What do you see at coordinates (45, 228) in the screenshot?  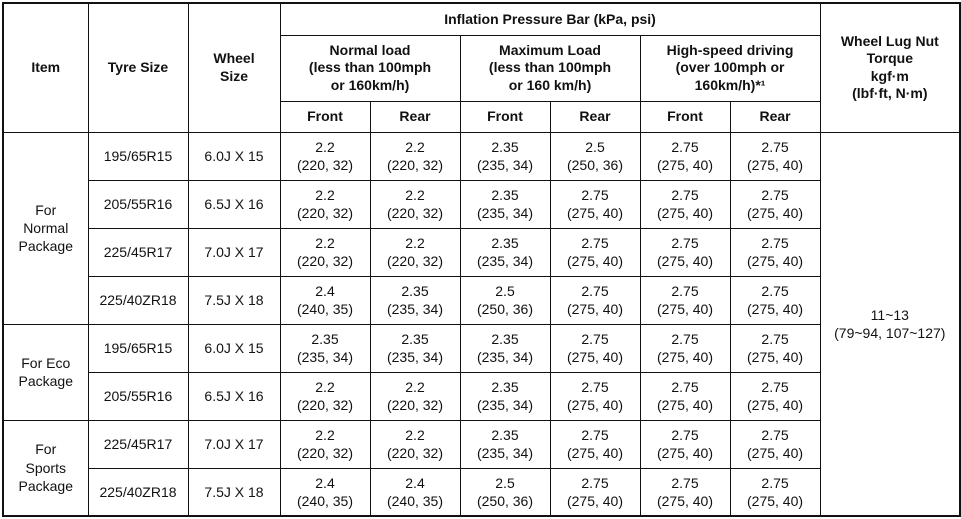 I see `package-item-cell: For Normal Package` at bounding box center [45, 228].